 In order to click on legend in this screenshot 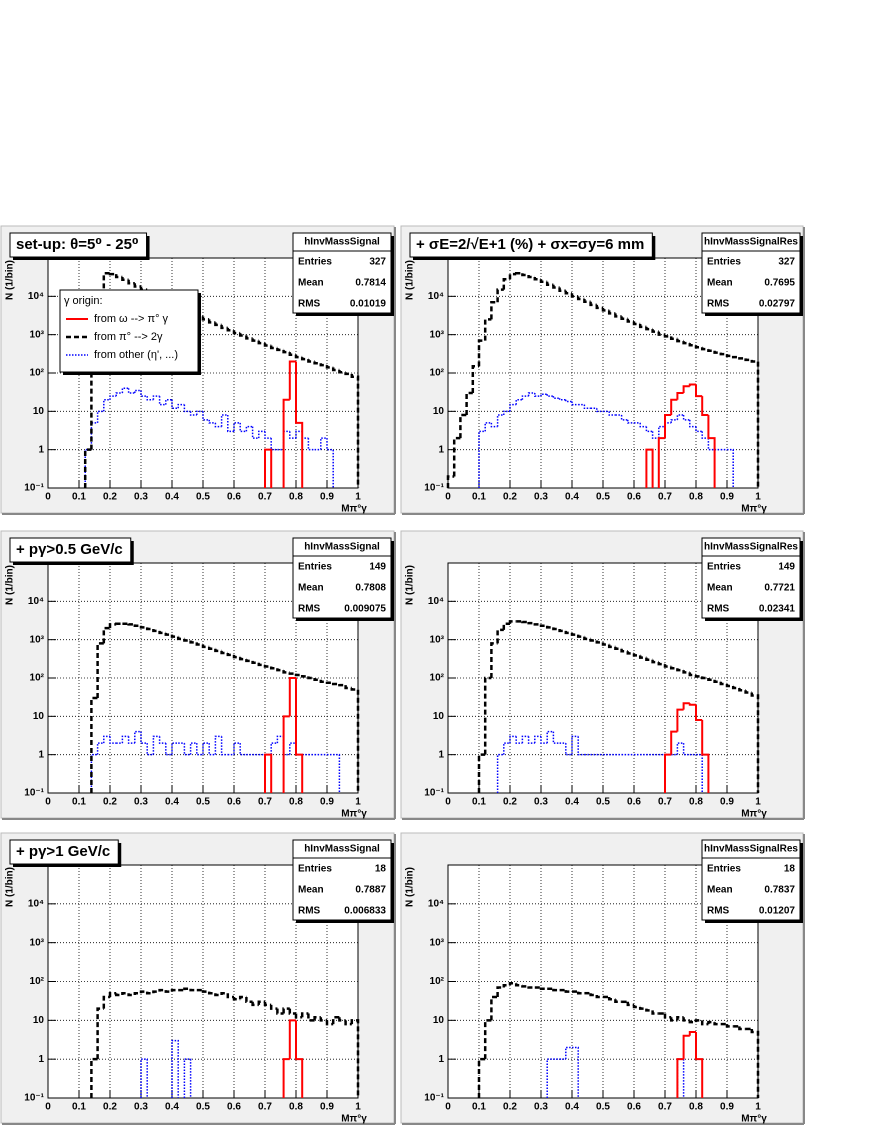, I will do `click(129, 331)`.